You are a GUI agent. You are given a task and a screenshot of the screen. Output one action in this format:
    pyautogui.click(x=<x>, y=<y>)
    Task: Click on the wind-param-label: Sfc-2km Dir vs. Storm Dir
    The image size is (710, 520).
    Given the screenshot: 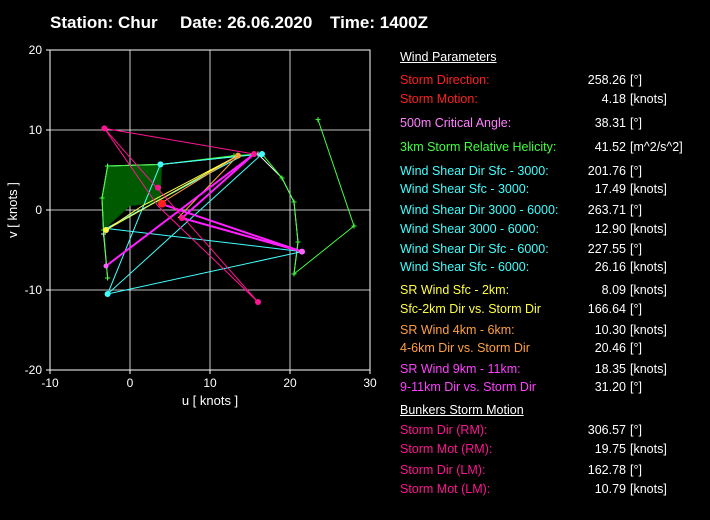 What is the action you would take?
    pyautogui.click(x=470, y=309)
    